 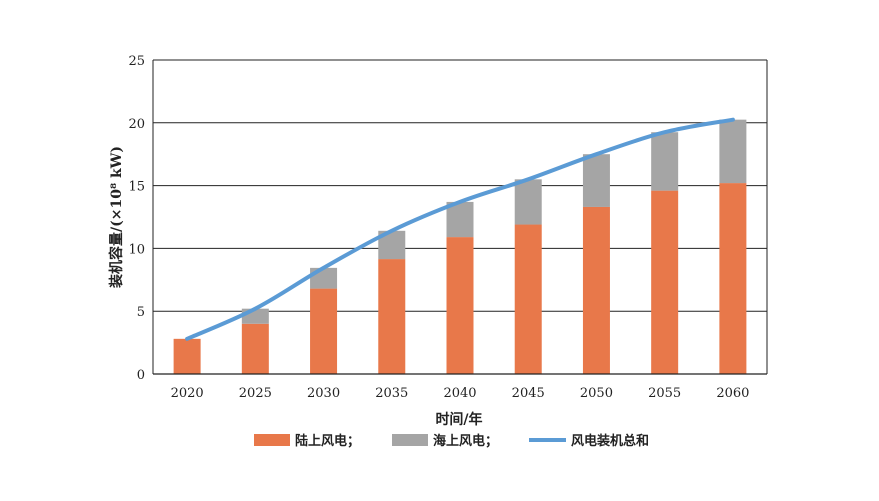 I want to click on legend-label-offshore: 海上风电；, so click(x=465, y=441).